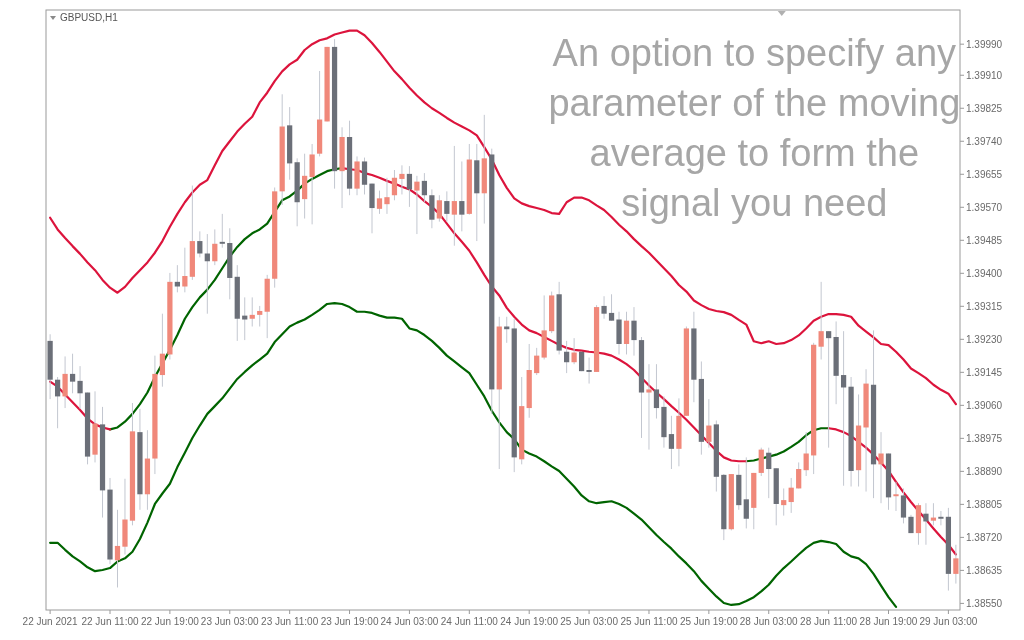  What do you see at coordinates (984, 306) in the screenshot?
I see `y-tick-label: 1.39315` at bounding box center [984, 306].